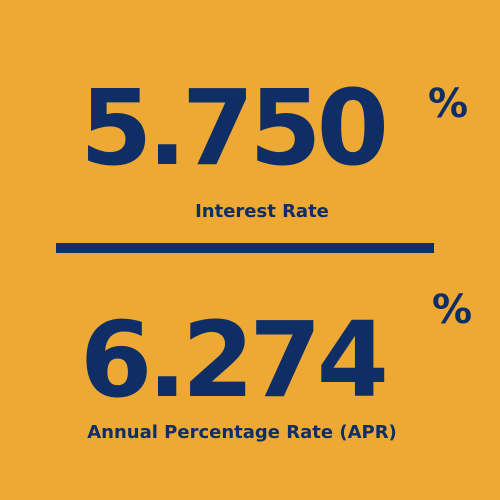 The image size is (500, 500). What do you see at coordinates (262, 211) in the screenshot?
I see `interest-rate-label: Interest Rate` at bounding box center [262, 211].